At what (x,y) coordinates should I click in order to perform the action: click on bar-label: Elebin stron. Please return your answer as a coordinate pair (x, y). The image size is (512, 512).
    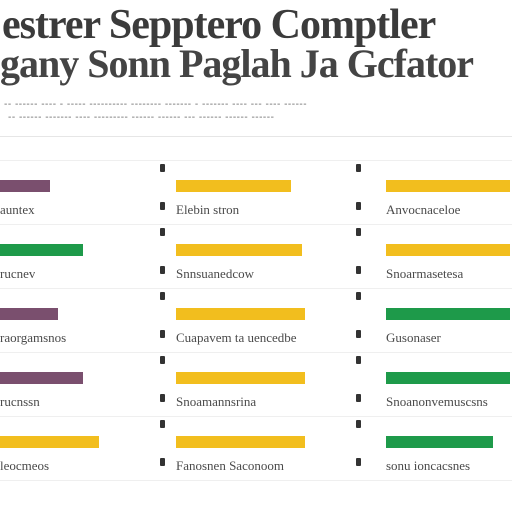
    Looking at the image, I should click on (208, 209).